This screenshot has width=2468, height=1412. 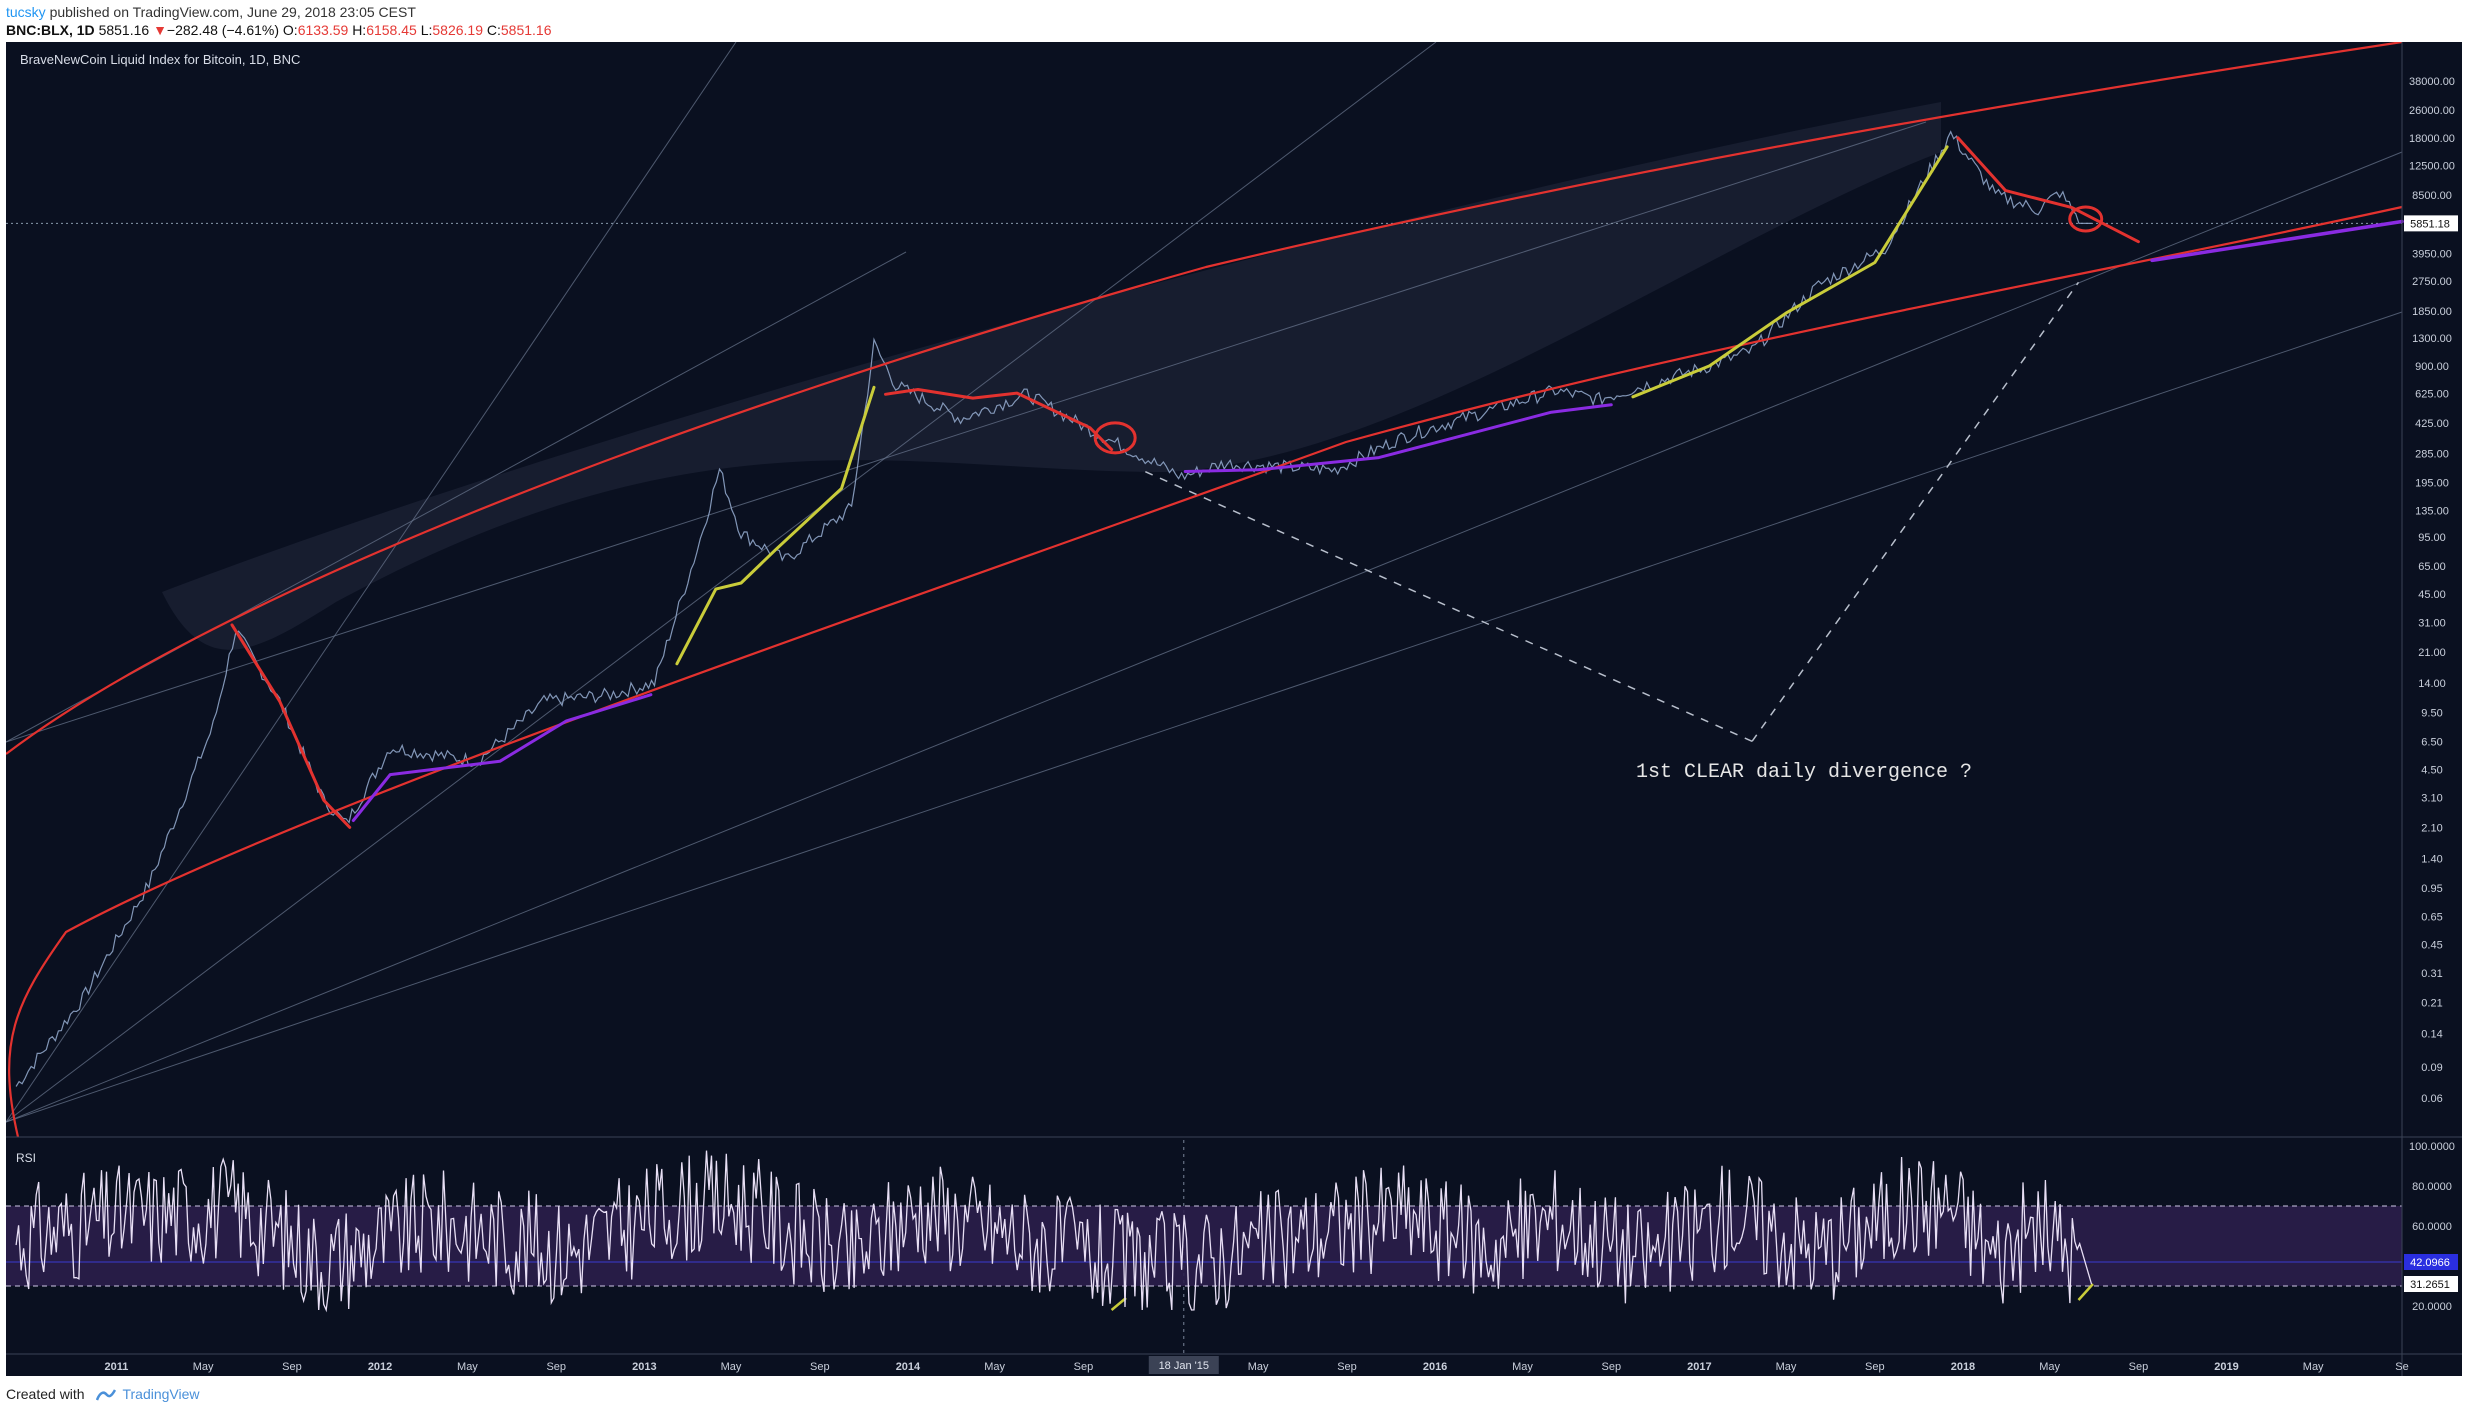 I want to click on rsi-line, so click(x=1054, y=1231).